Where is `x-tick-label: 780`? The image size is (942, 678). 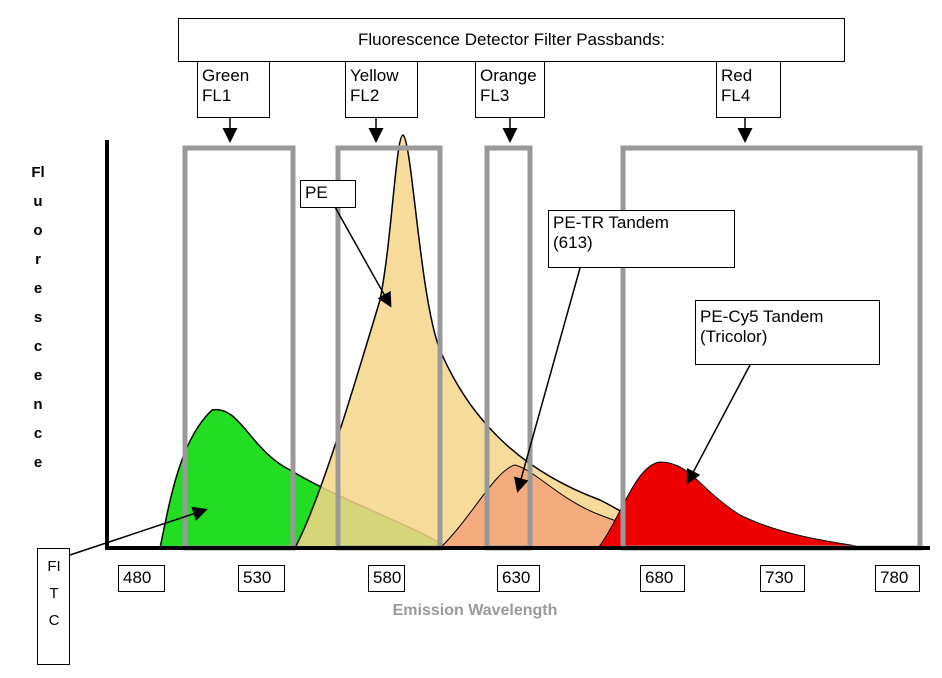 x-tick-label: 780 is located at coordinates (897, 578).